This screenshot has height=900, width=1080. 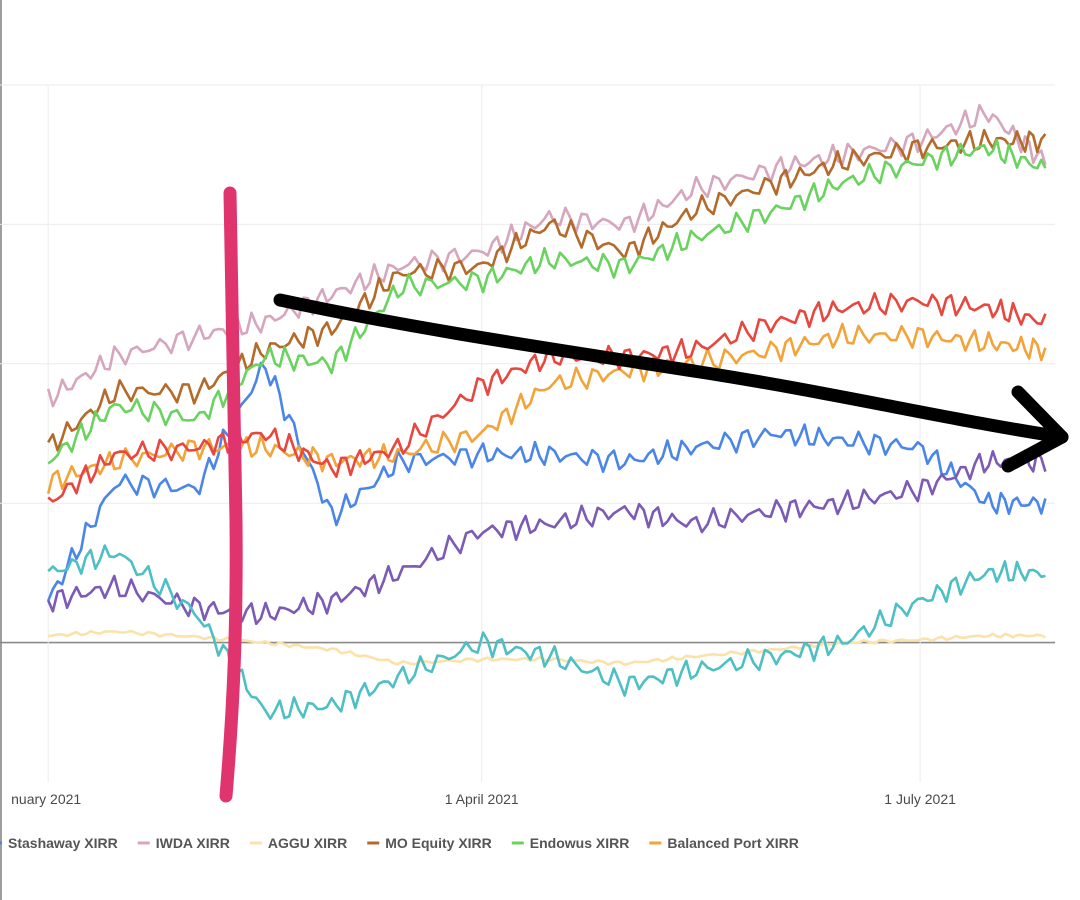 I want to click on legend-label: IWDA XIRR, so click(x=193, y=843).